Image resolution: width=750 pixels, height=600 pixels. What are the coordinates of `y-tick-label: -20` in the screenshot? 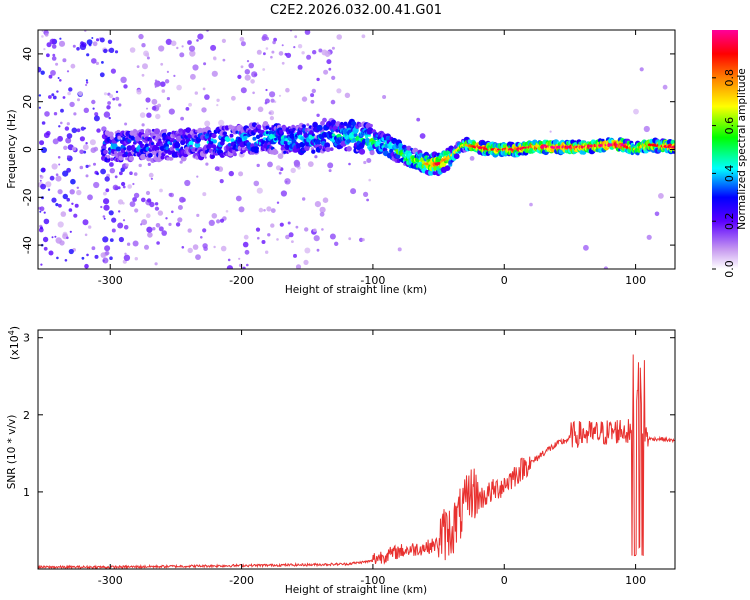 It's located at (27, 197).